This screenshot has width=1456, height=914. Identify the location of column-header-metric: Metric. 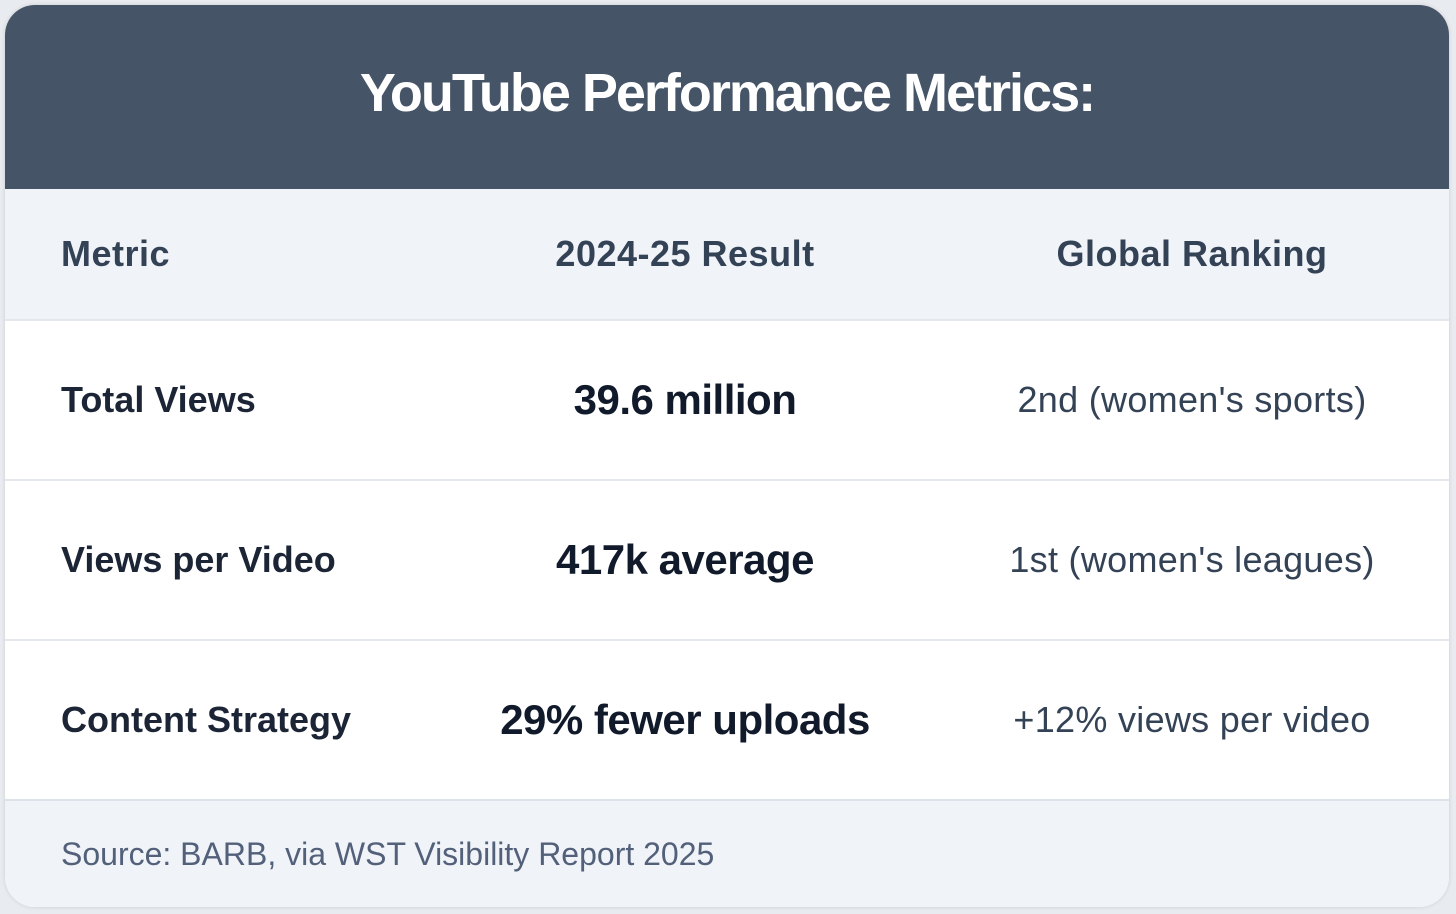
(116, 253).